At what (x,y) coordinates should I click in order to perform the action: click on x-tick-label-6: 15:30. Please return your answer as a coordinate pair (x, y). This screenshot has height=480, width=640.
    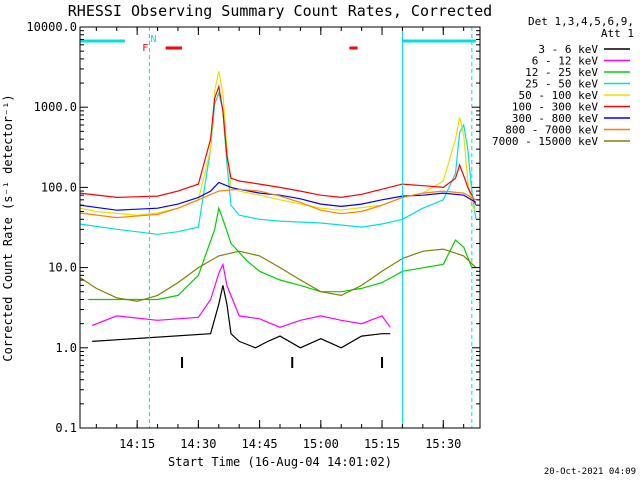
    Looking at the image, I should click on (443, 444).